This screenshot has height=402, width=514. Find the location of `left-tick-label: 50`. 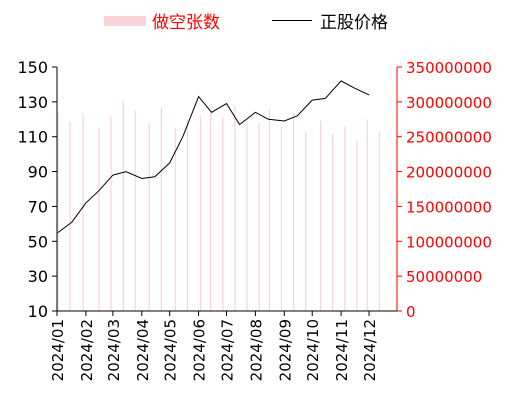

left-tick-label: 50 is located at coordinates (38, 241).